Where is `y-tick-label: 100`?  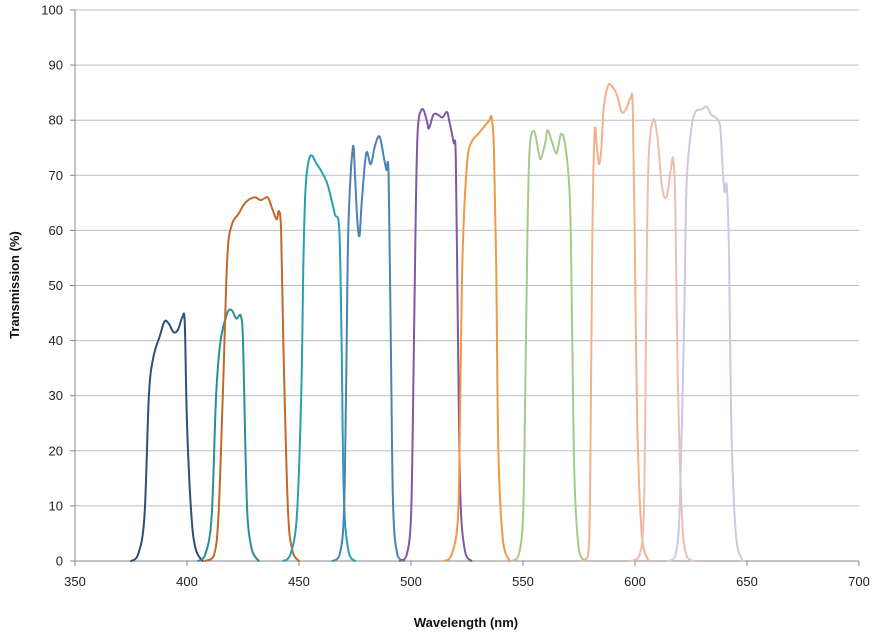 y-tick-label: 100 is located at coordinates (52, 10).